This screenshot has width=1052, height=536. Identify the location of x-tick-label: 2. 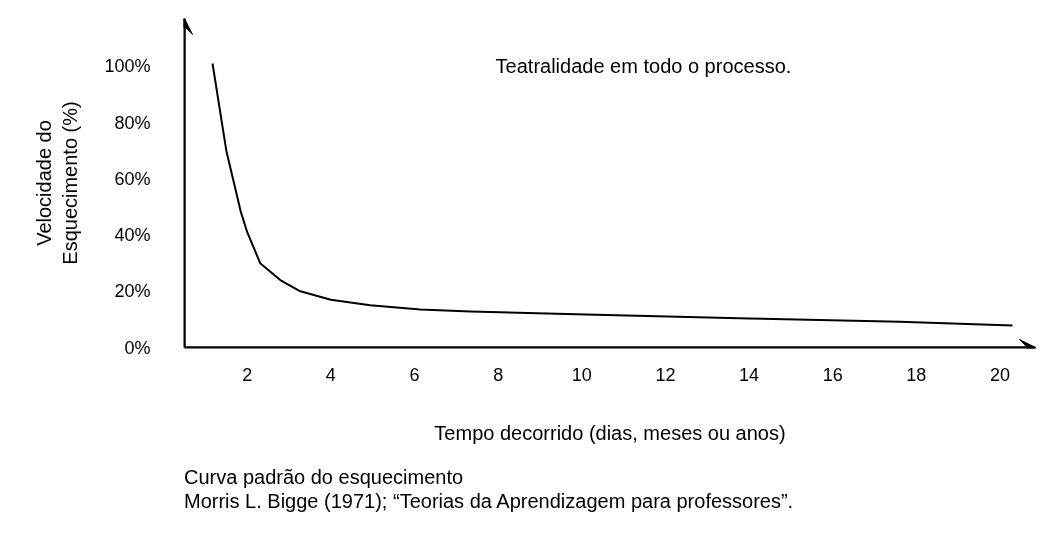
(247, 374).